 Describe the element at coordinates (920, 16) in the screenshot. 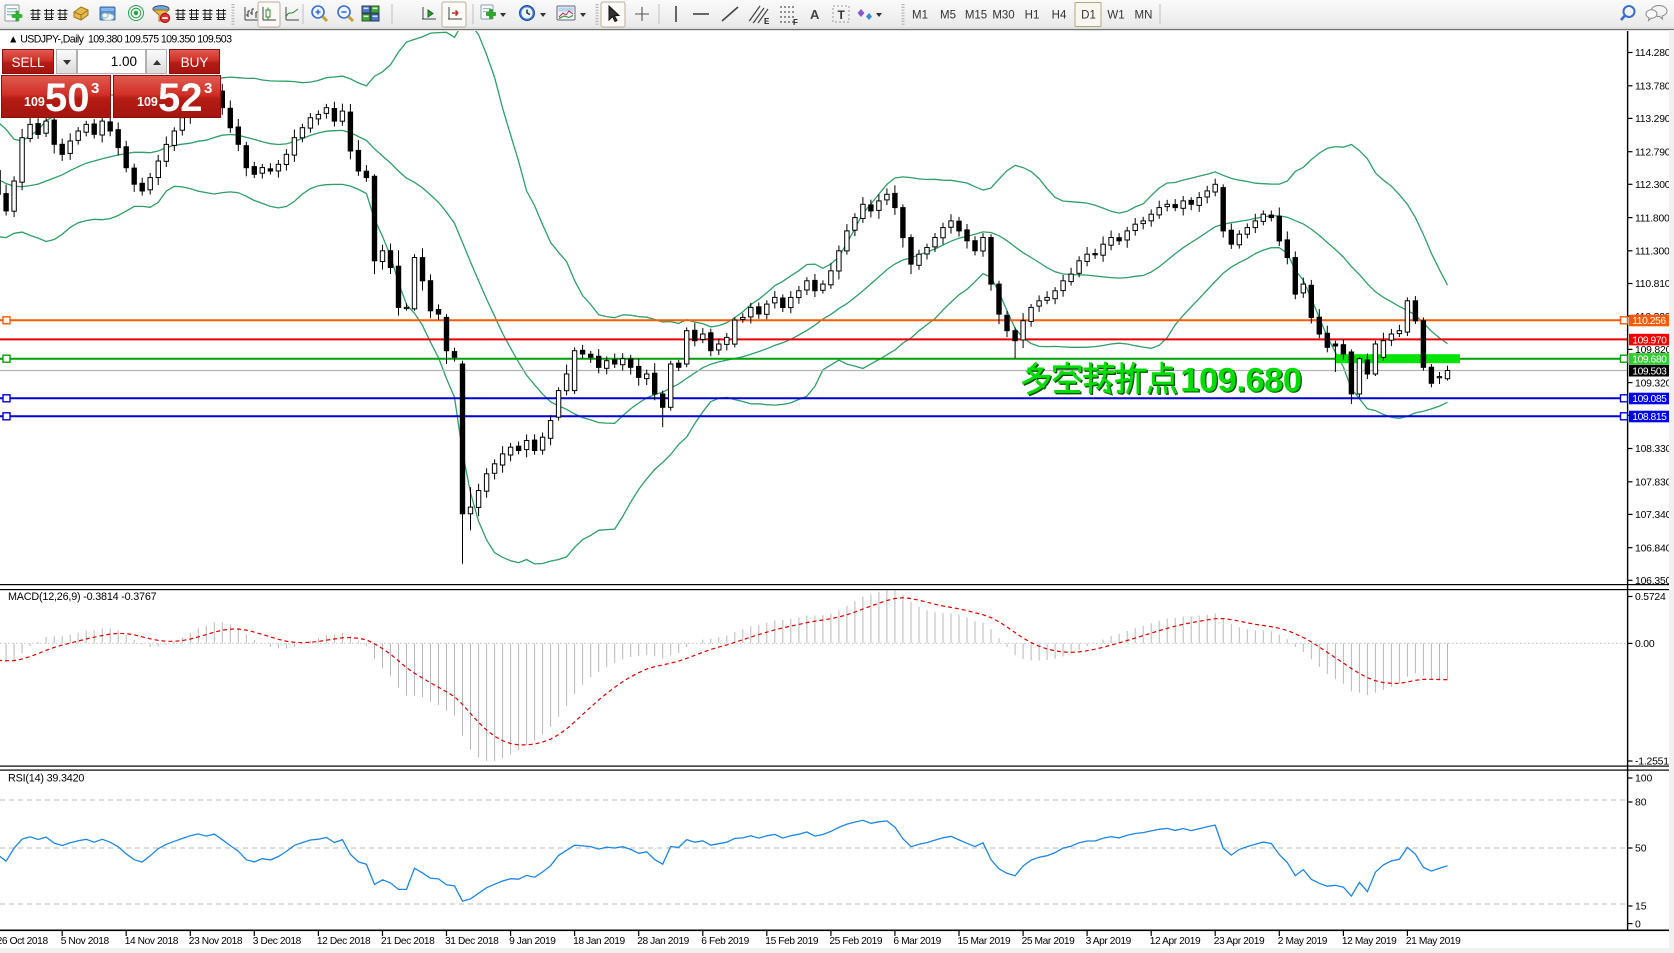

I see `svg-text: M1` at that location.